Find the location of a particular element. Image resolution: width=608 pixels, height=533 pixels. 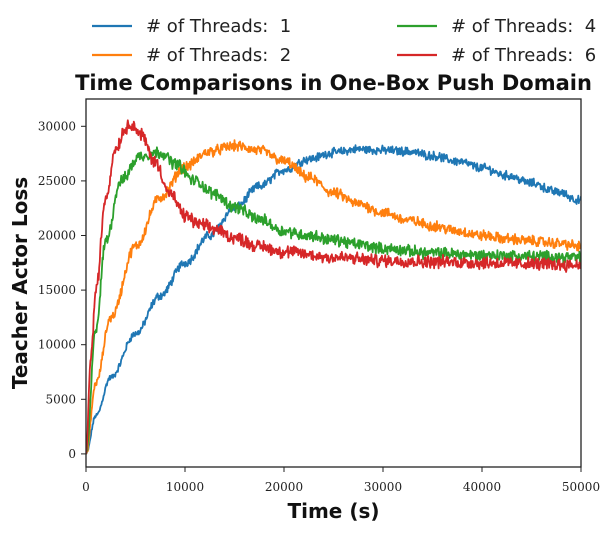

y-tick-label: 20000 is located at coordinates (57, 235).